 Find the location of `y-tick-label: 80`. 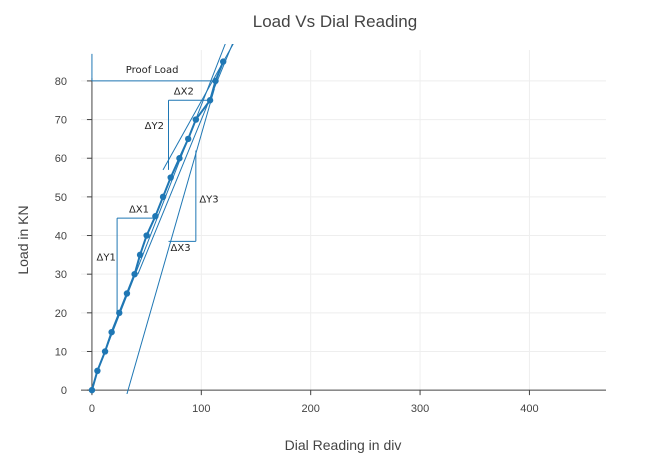

y-tick-label: 80 is located at coordinates (61, 82).